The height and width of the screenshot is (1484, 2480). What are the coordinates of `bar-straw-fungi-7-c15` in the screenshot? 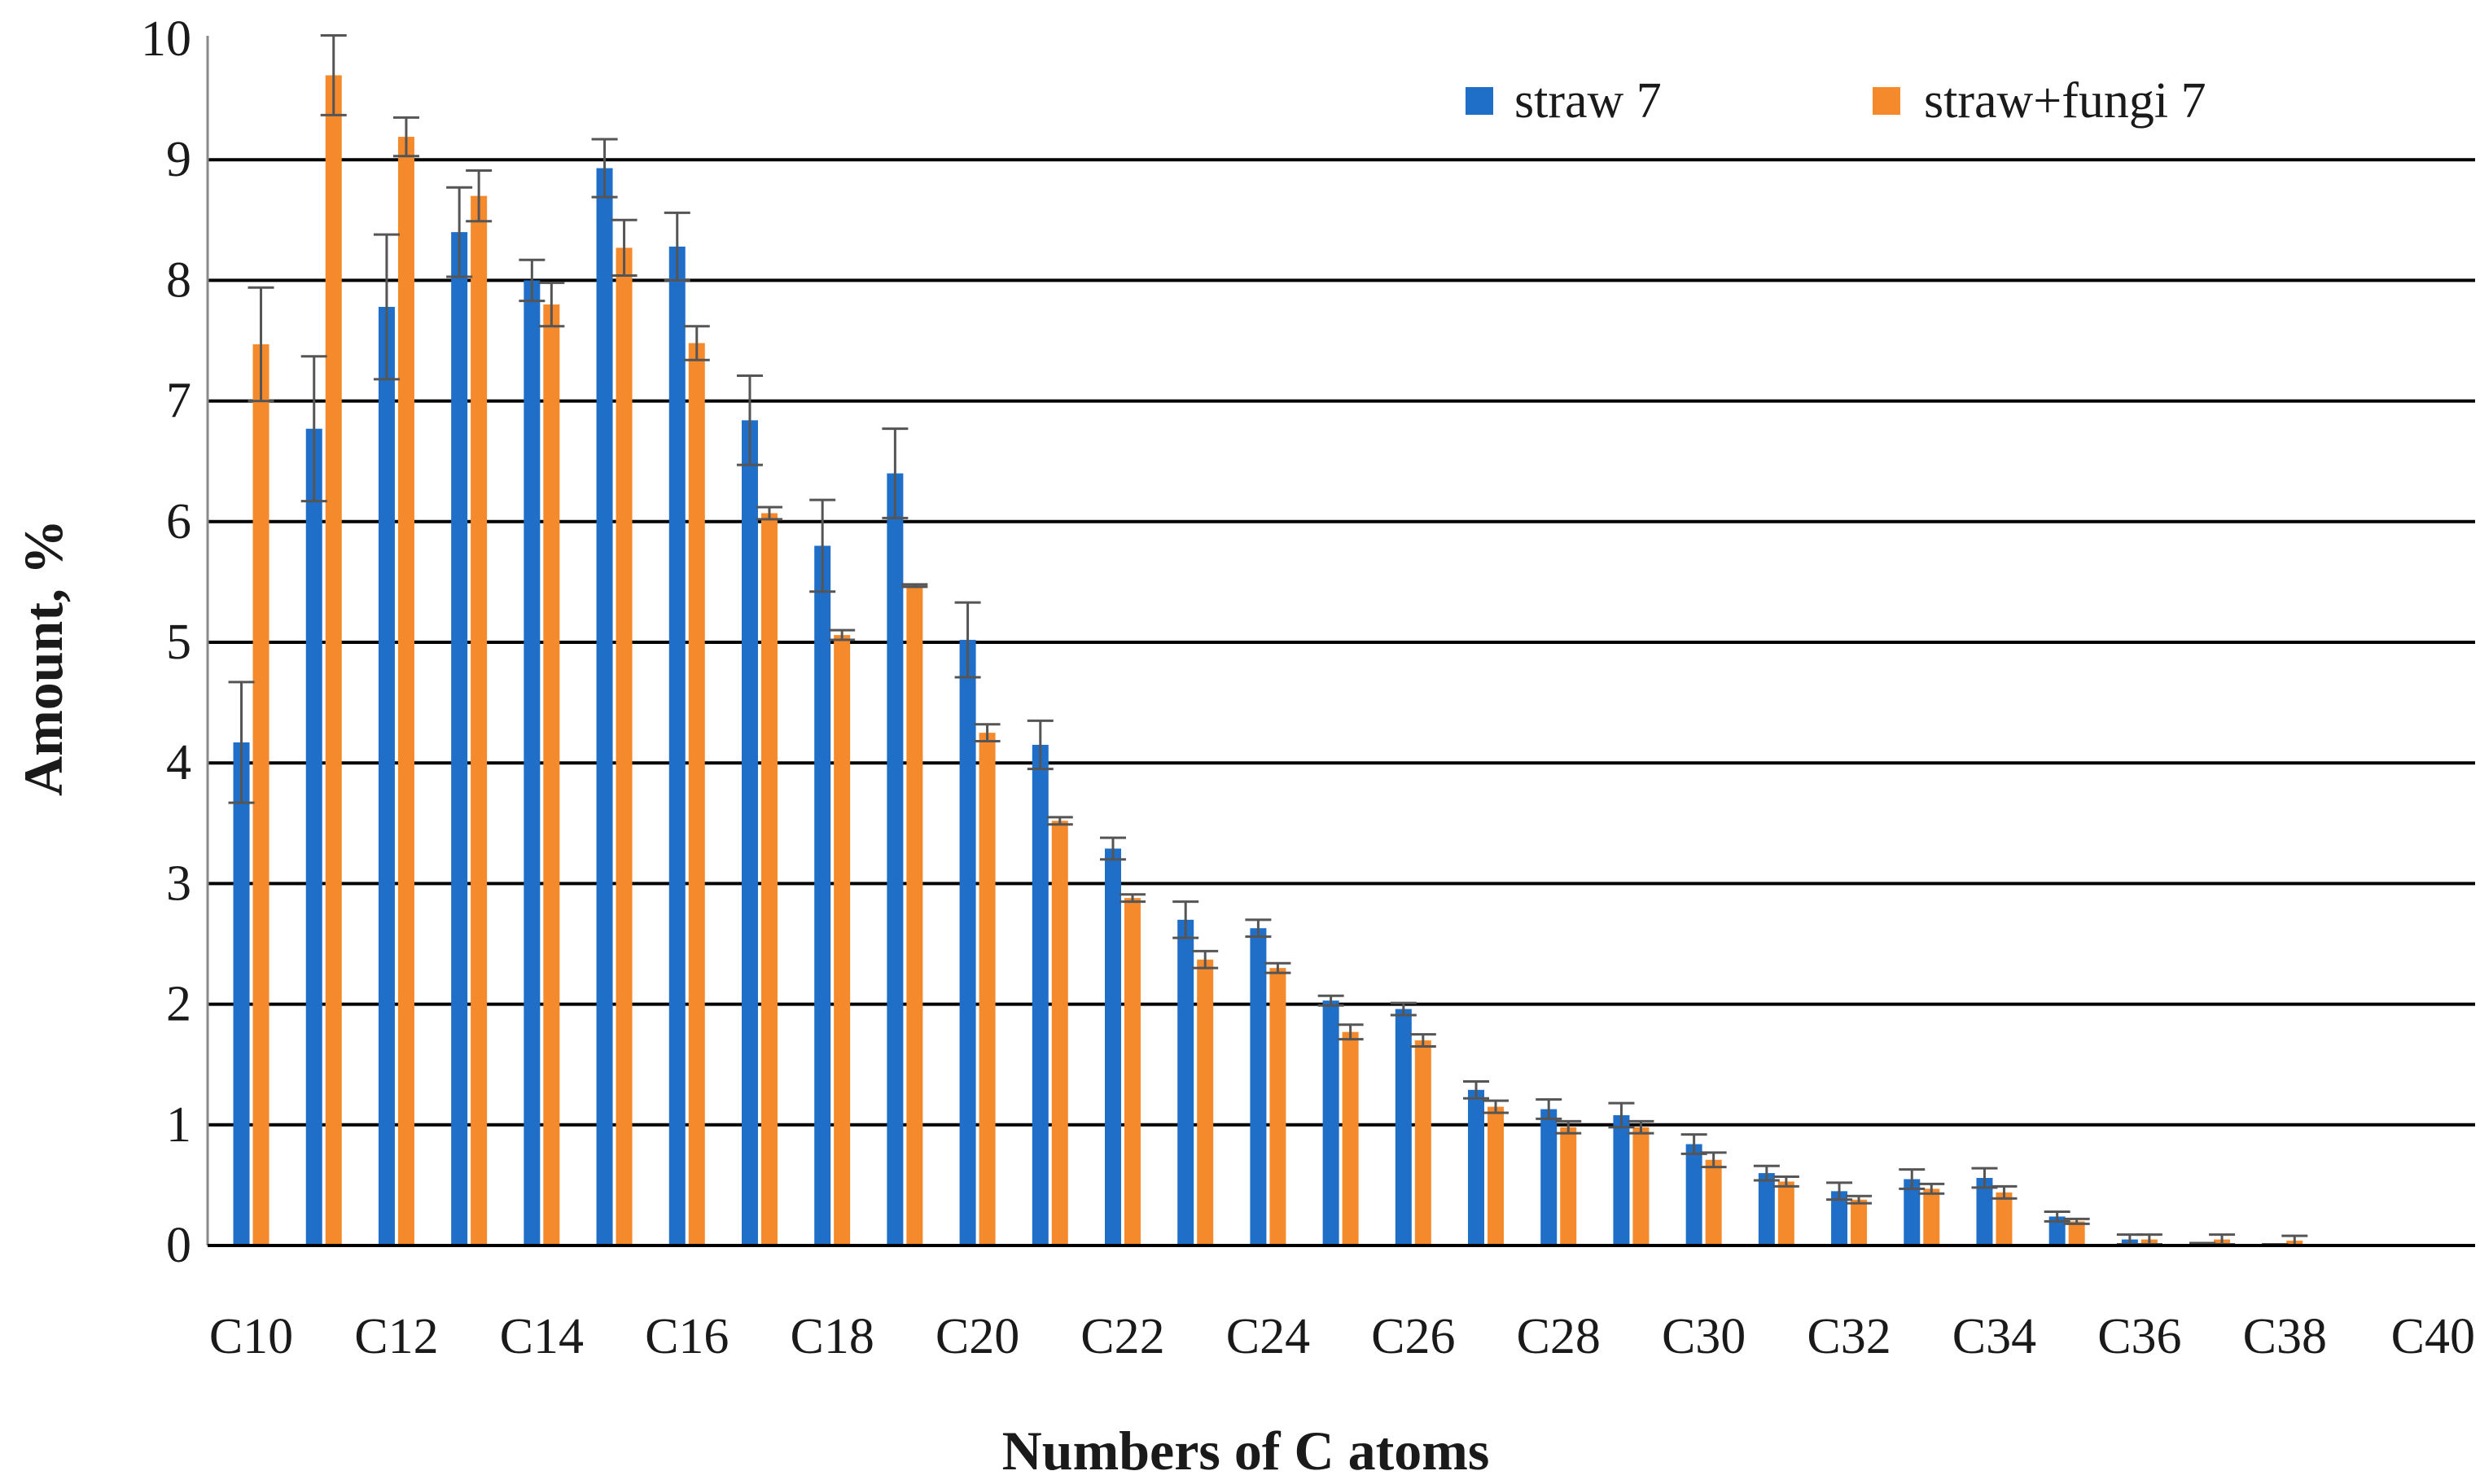 It's located at (624, 746).